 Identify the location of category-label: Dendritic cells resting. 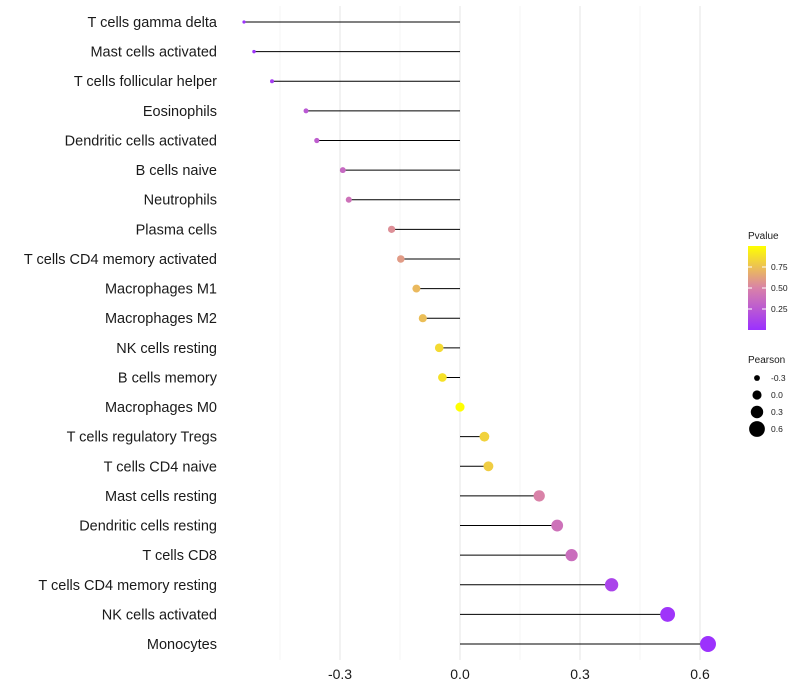
(148, 527).